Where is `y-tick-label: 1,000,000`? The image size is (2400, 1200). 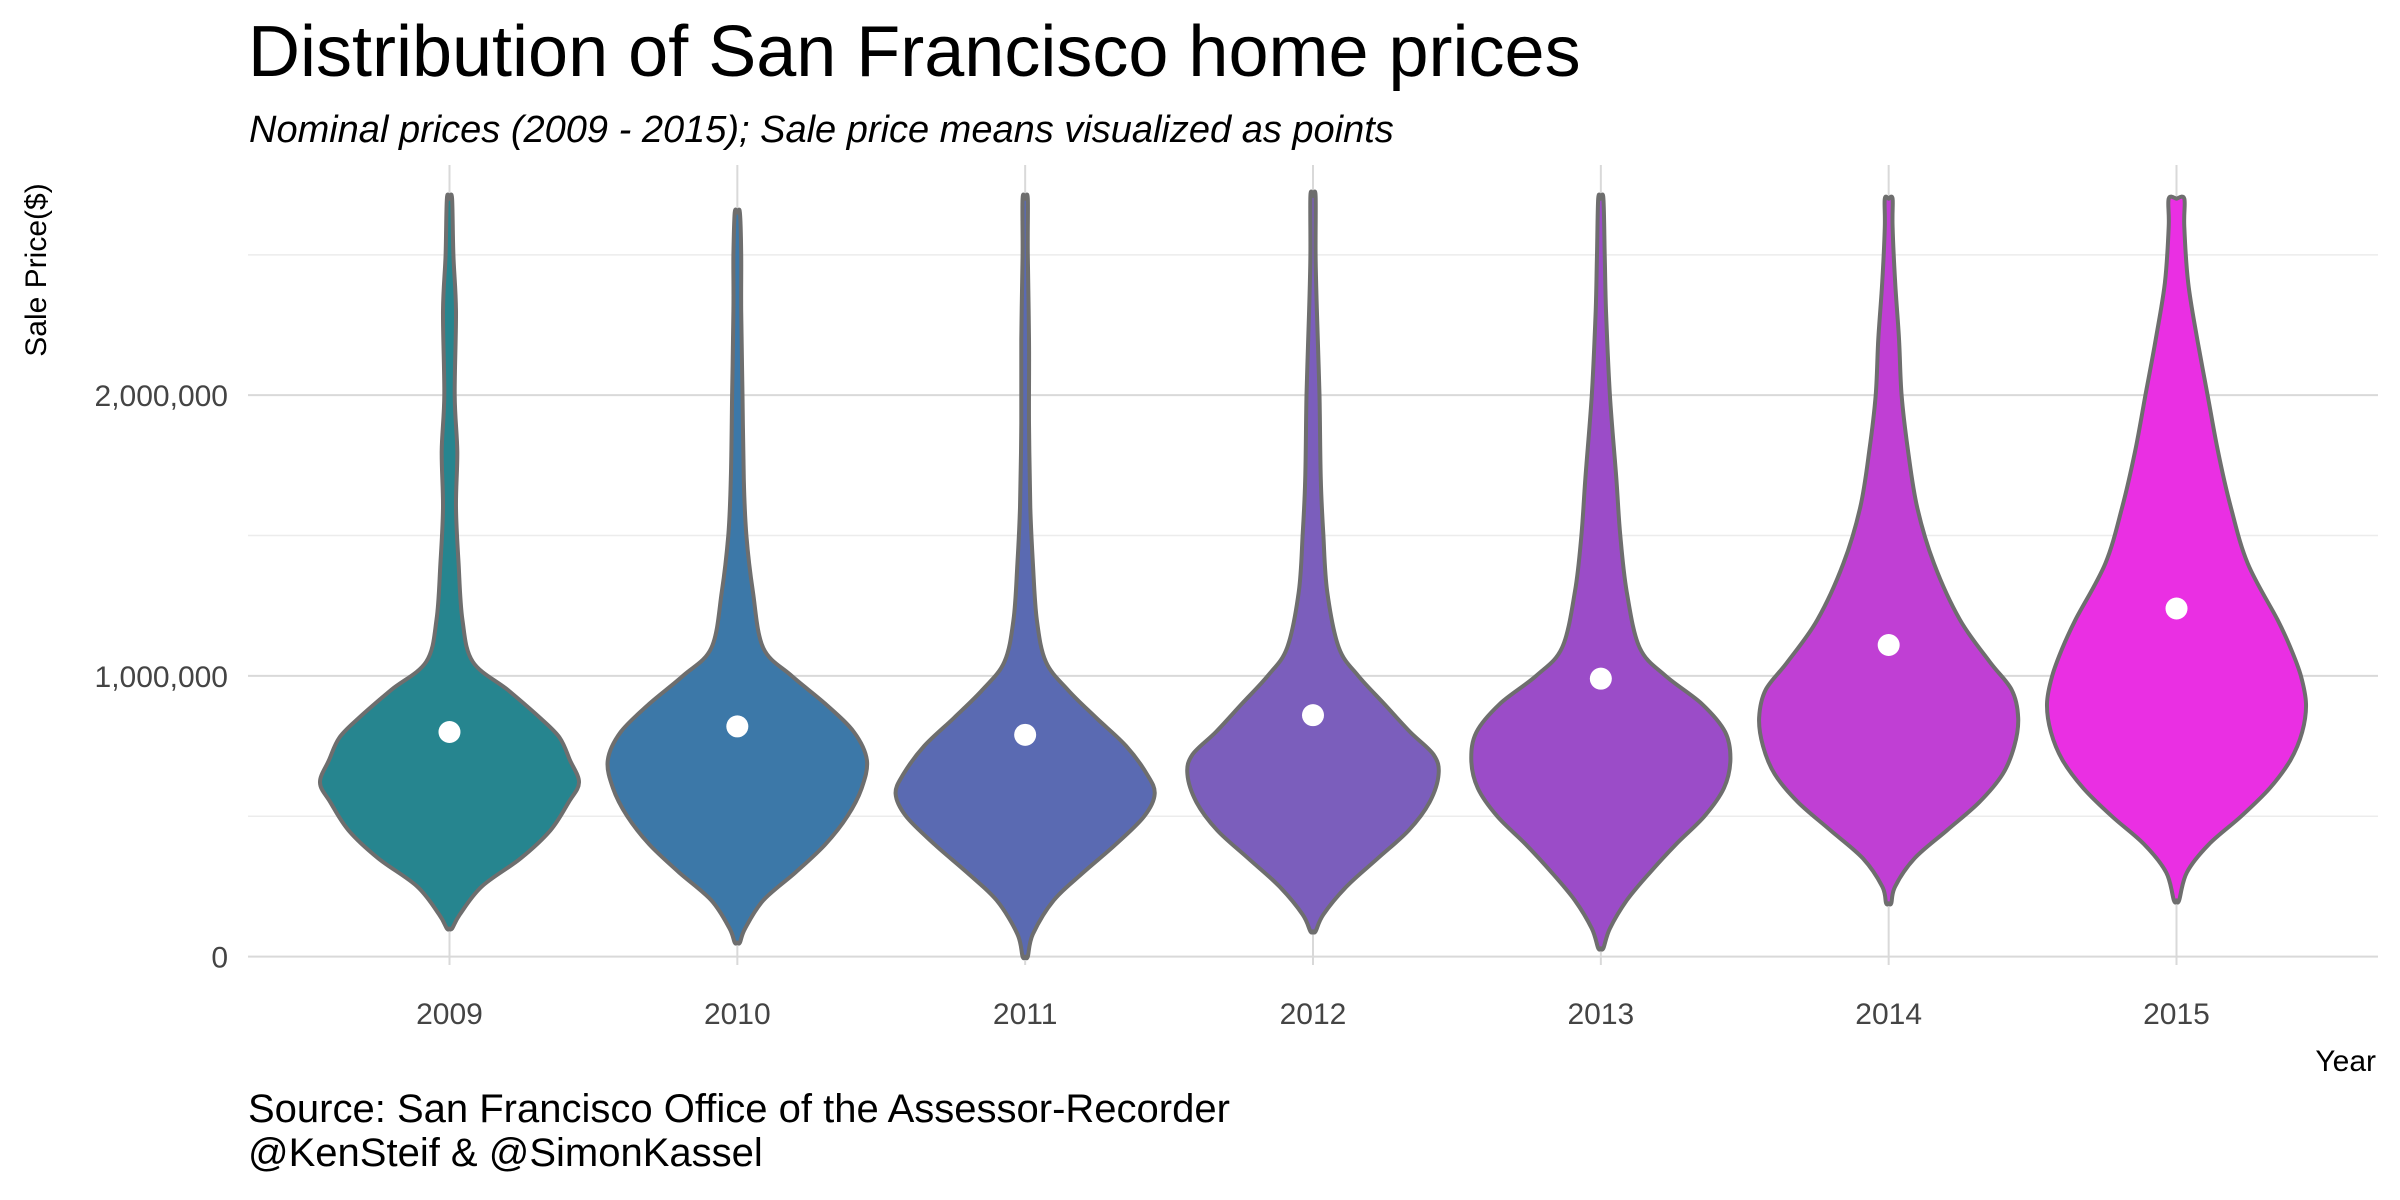 y-tick-label: 1,000,000 is located at coordinates (161, 677).